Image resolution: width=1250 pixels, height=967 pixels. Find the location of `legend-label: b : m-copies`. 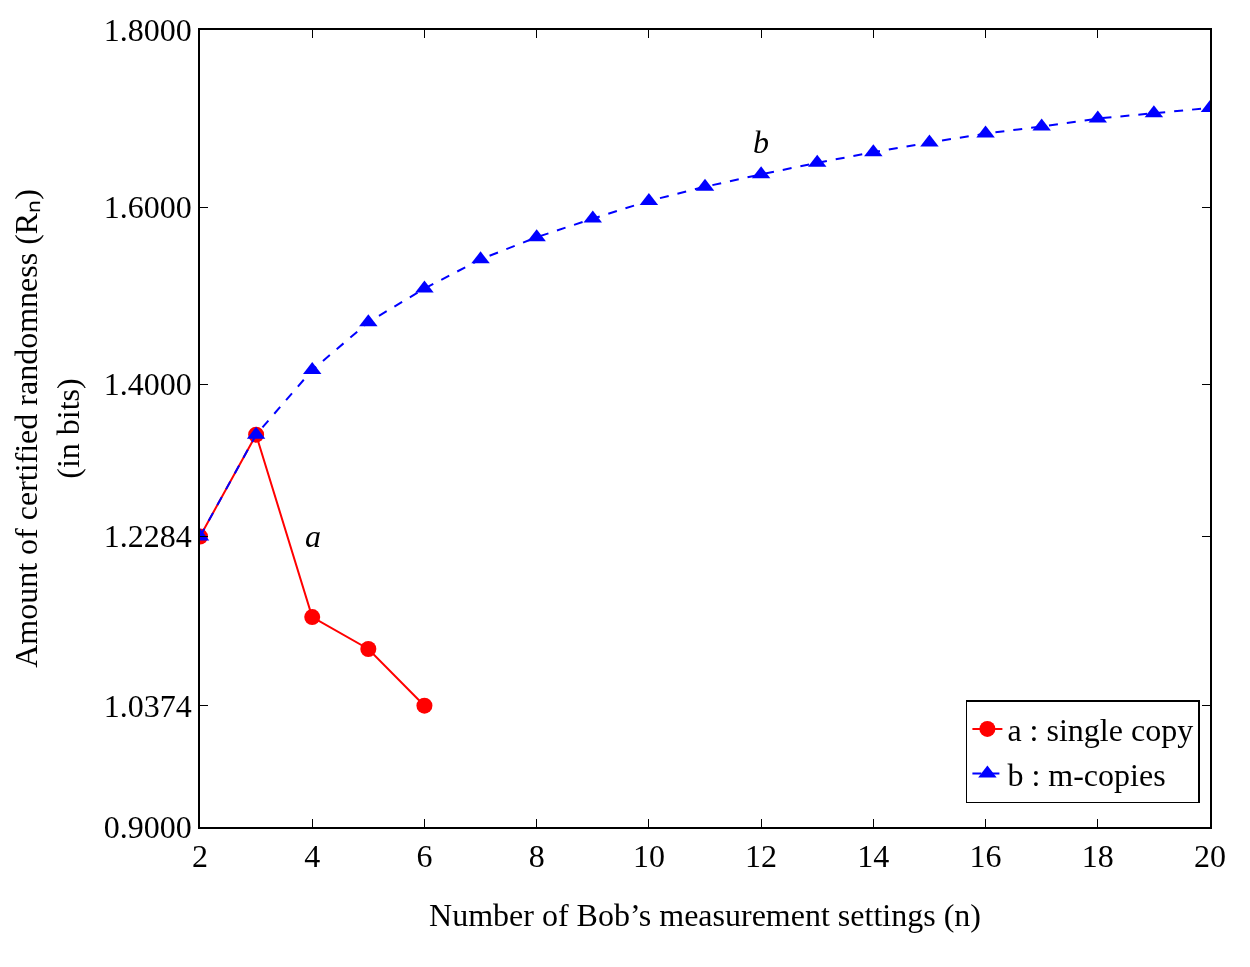

legend-label: b : m-copies is located at coordinates (1086, 774).